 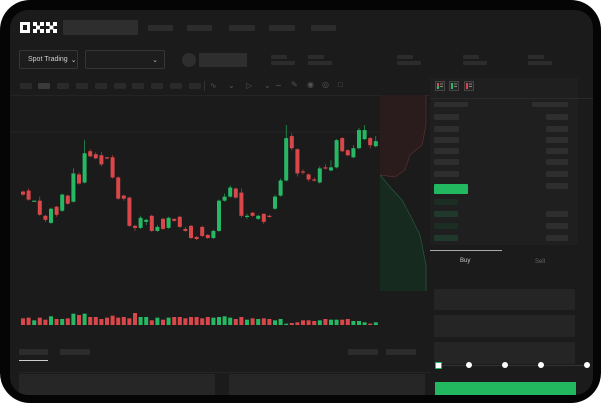 What do you see at coordinates (33, 352) in the screenshot?
I see `tab-open-orders` at bounding box center [33, 352].